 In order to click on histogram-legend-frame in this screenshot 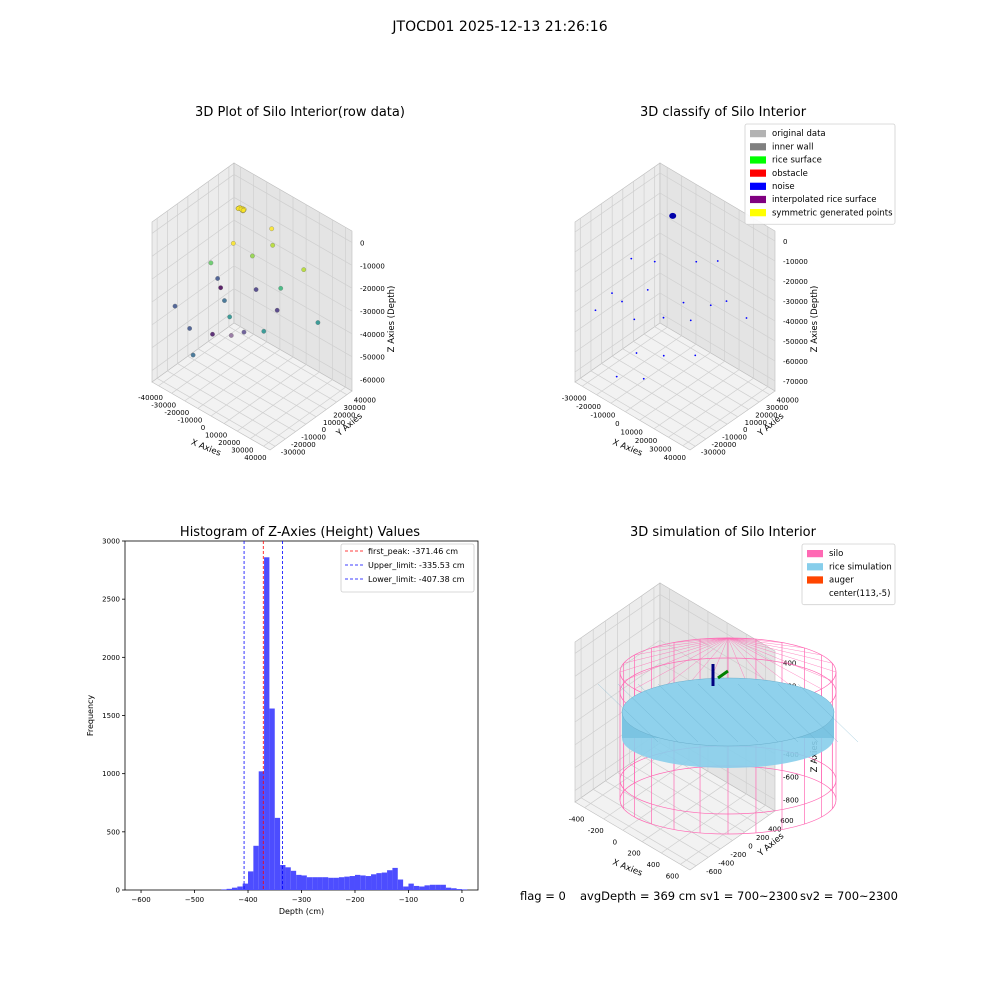, I will do `click(407, 568)`.